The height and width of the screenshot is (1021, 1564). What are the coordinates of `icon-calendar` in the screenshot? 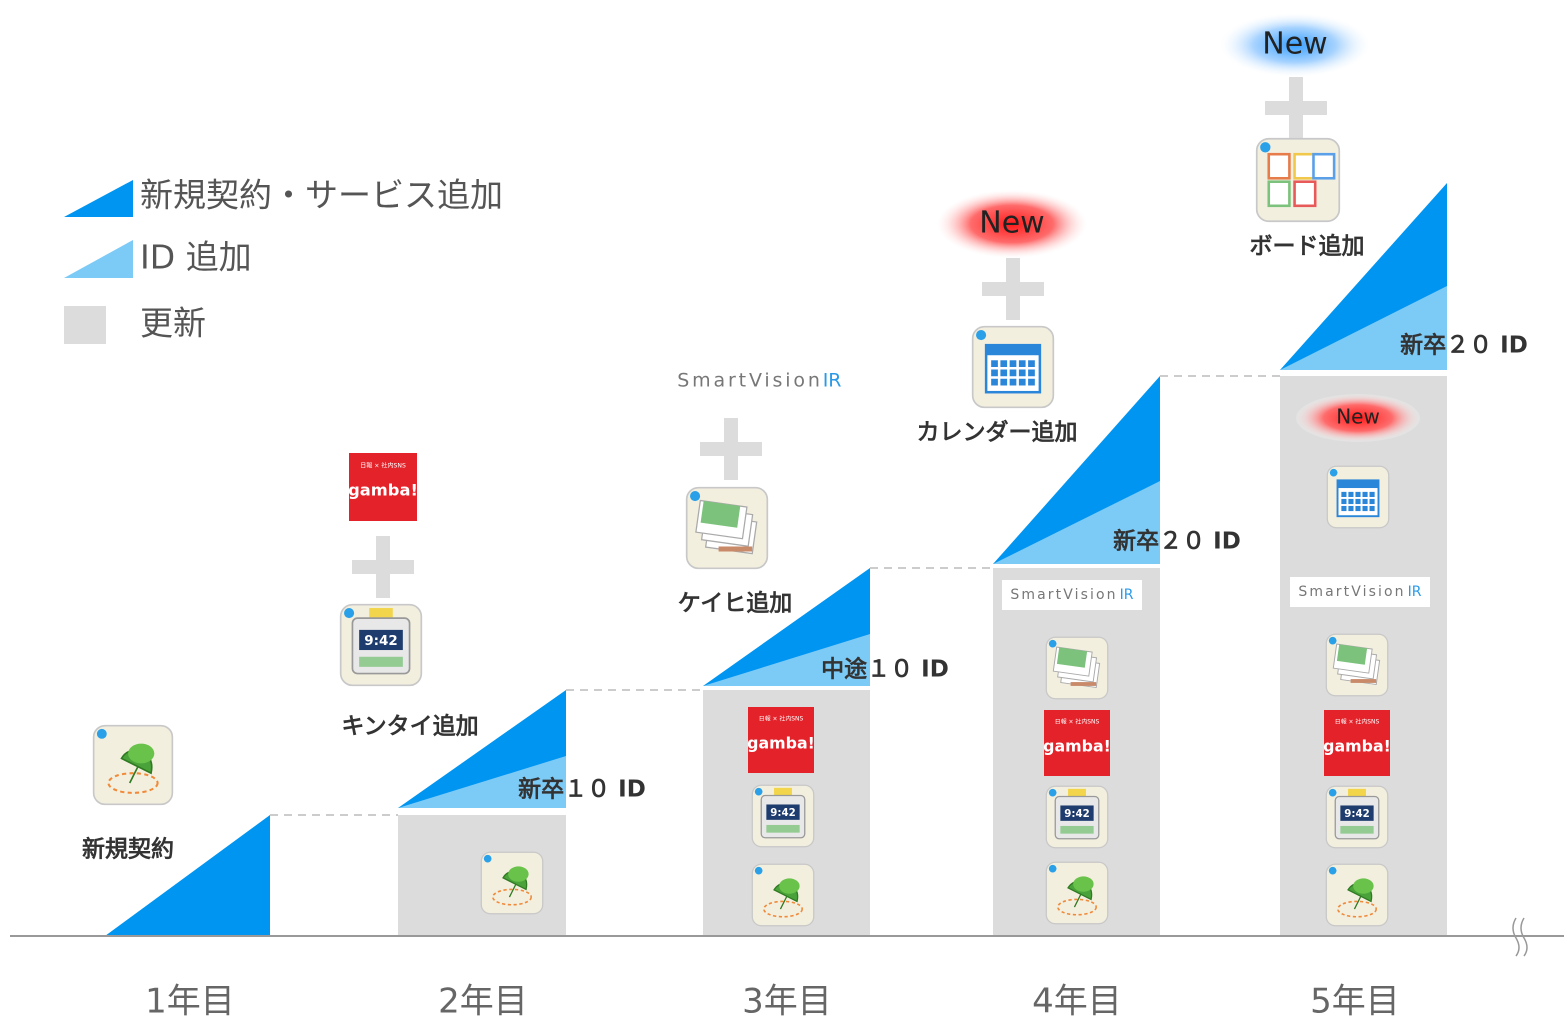 It's located at (1013, 367).